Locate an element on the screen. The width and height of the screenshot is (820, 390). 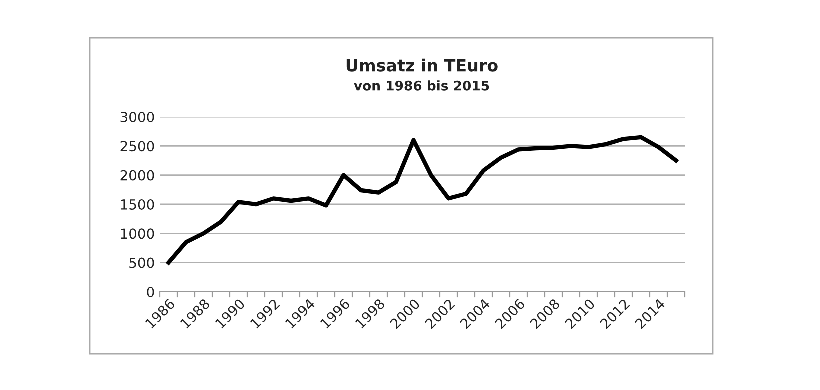
y-tick-label: 2500 is located at coordinates (137, 146).